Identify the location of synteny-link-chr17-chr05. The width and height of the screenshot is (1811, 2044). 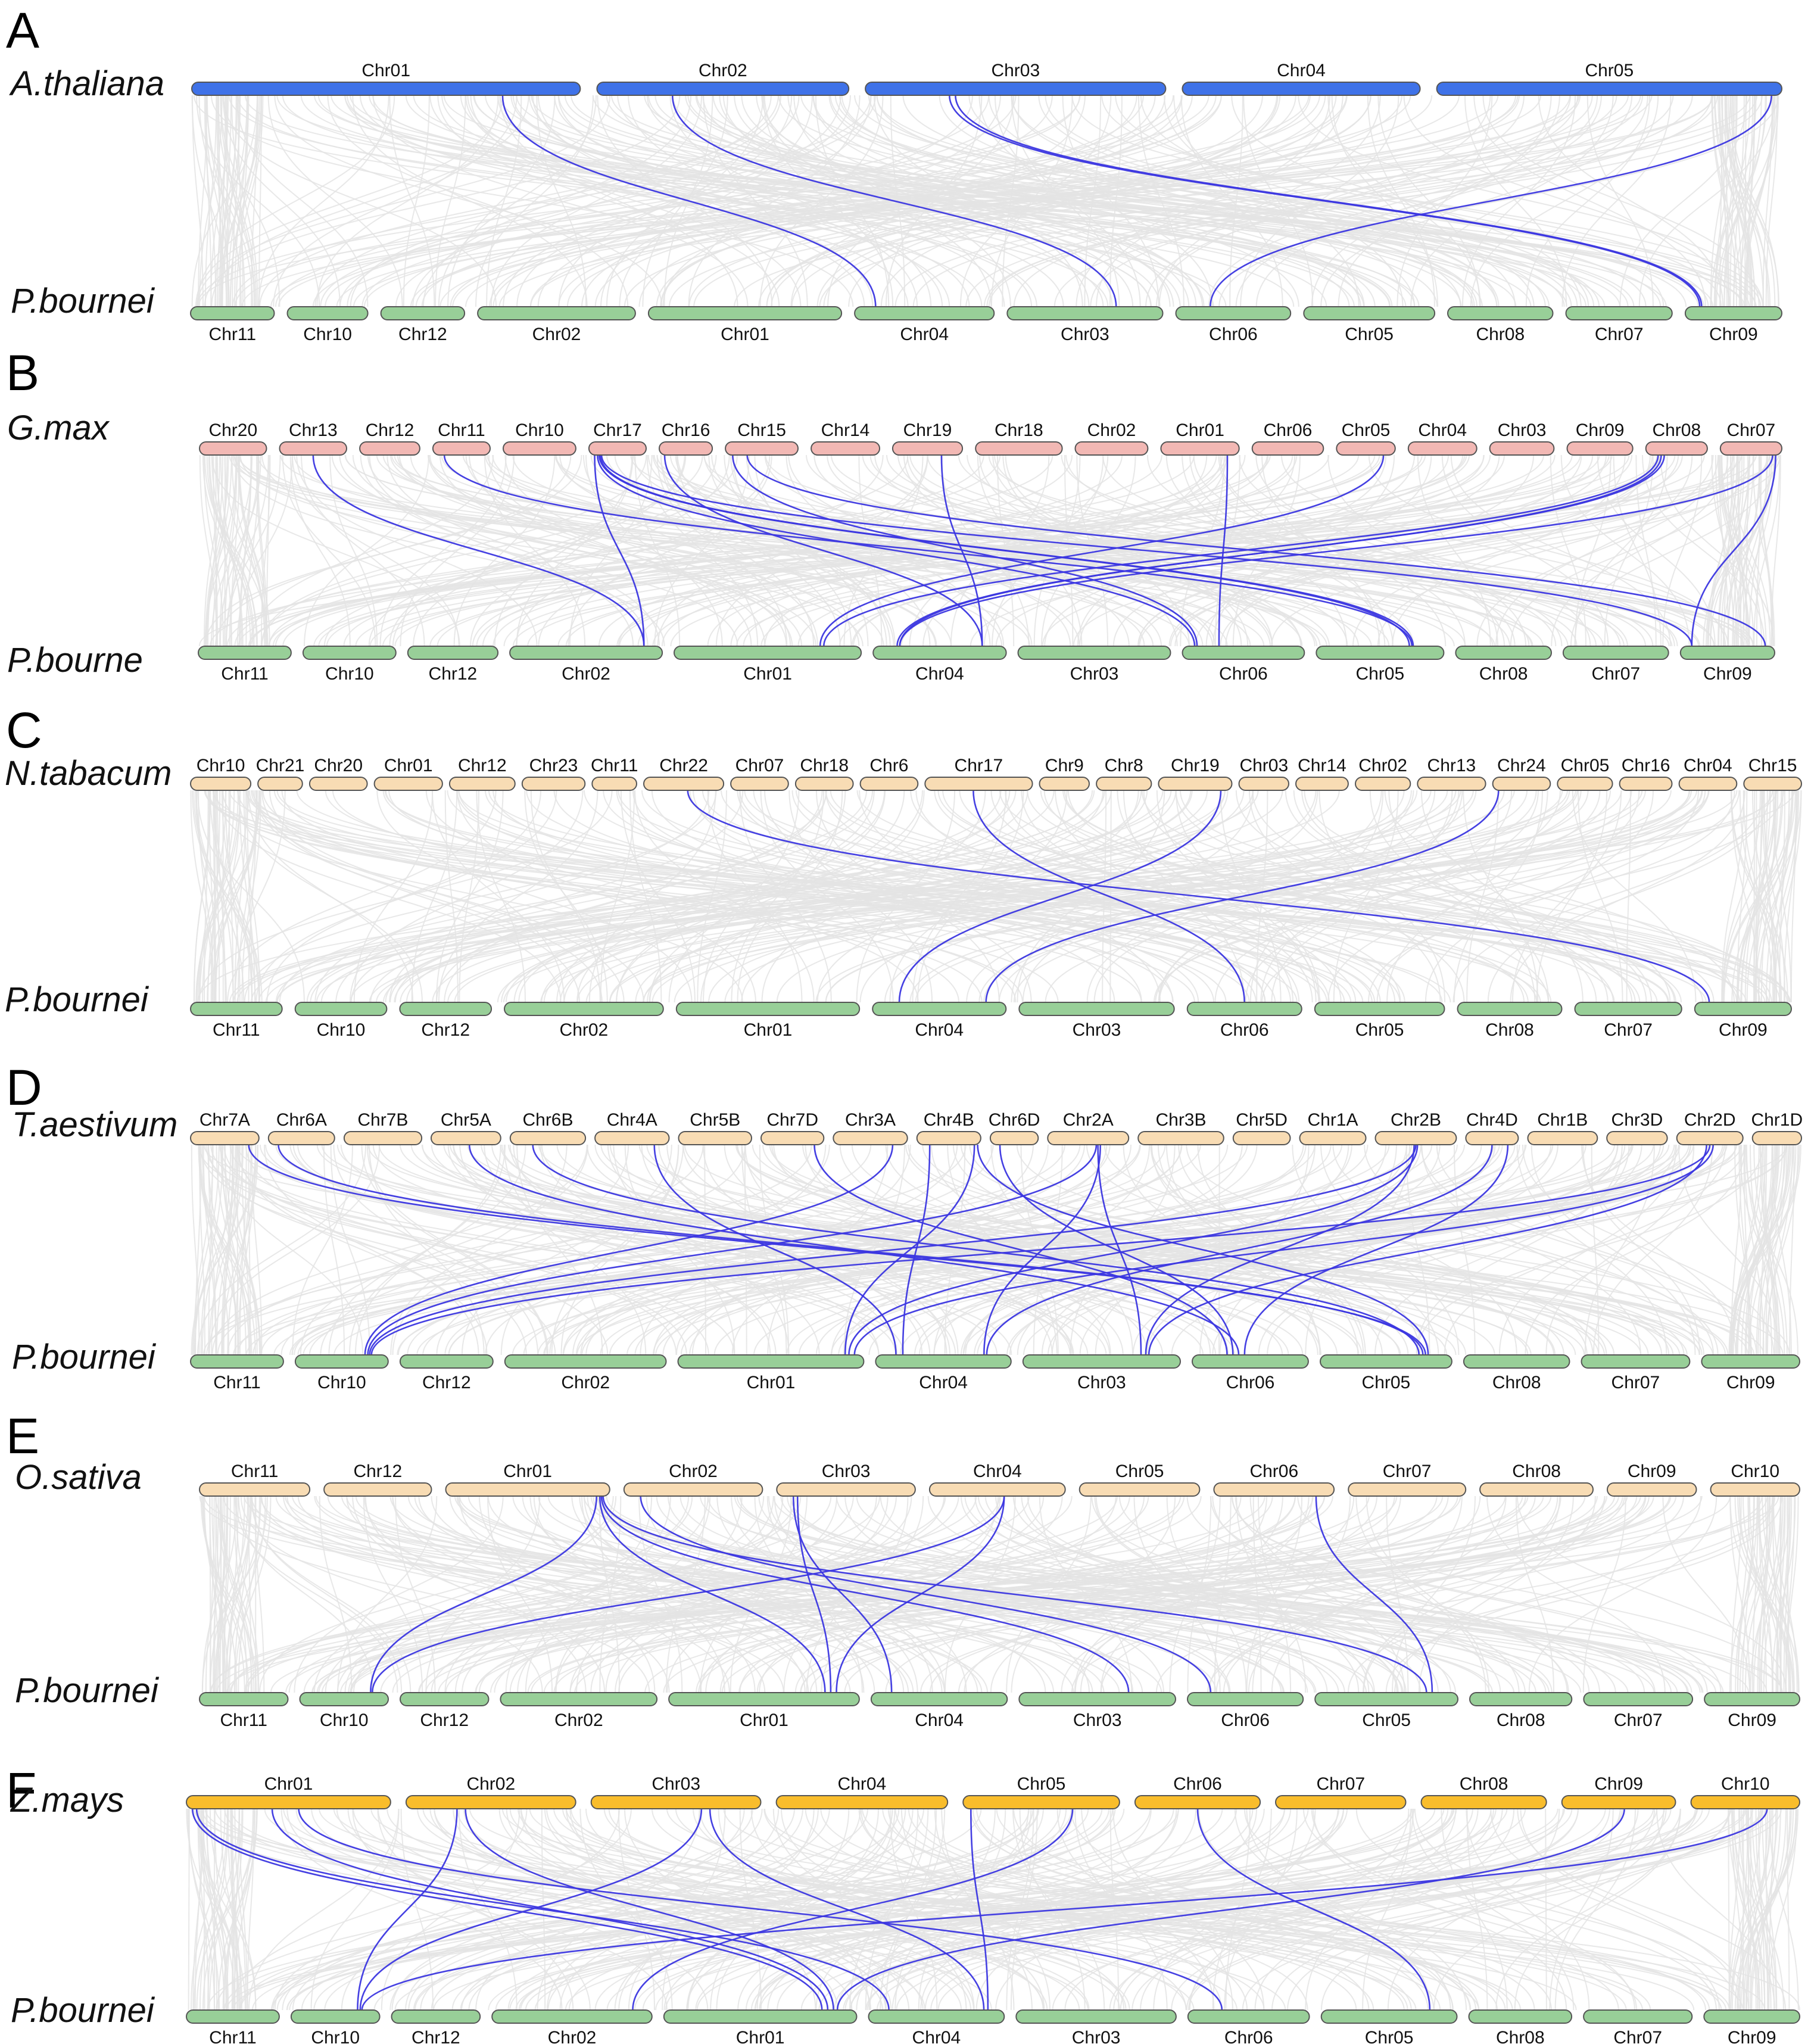
(1007, 550).